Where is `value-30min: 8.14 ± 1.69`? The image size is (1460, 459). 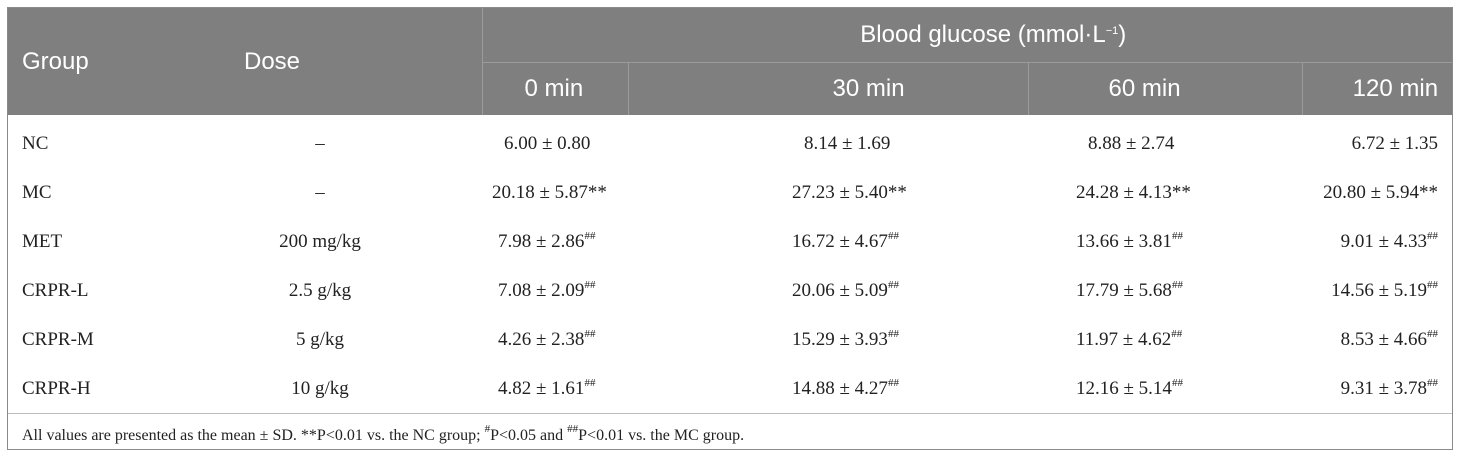
value-30min: 8.14 ± 1.69 is located at coordinates (847, 143).